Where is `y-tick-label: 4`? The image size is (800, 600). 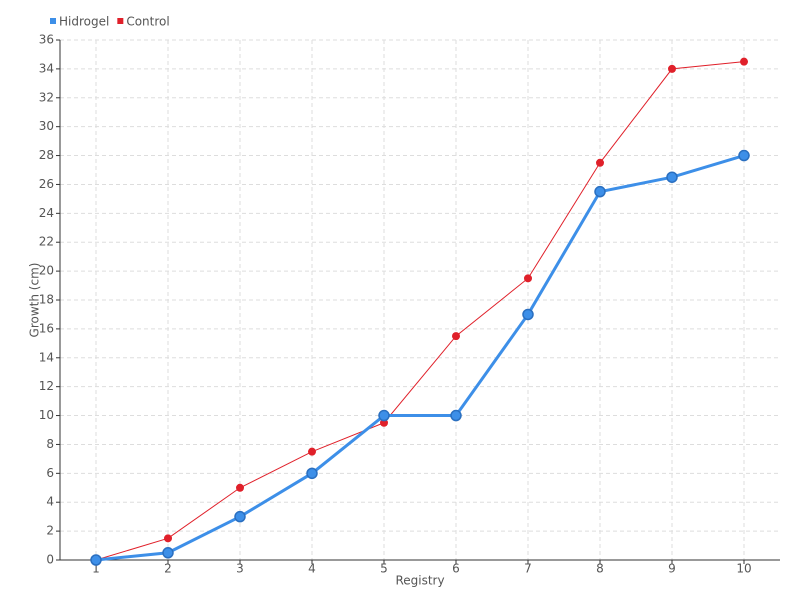 y-tick-label: 4 is located at coordinates (50, 502).